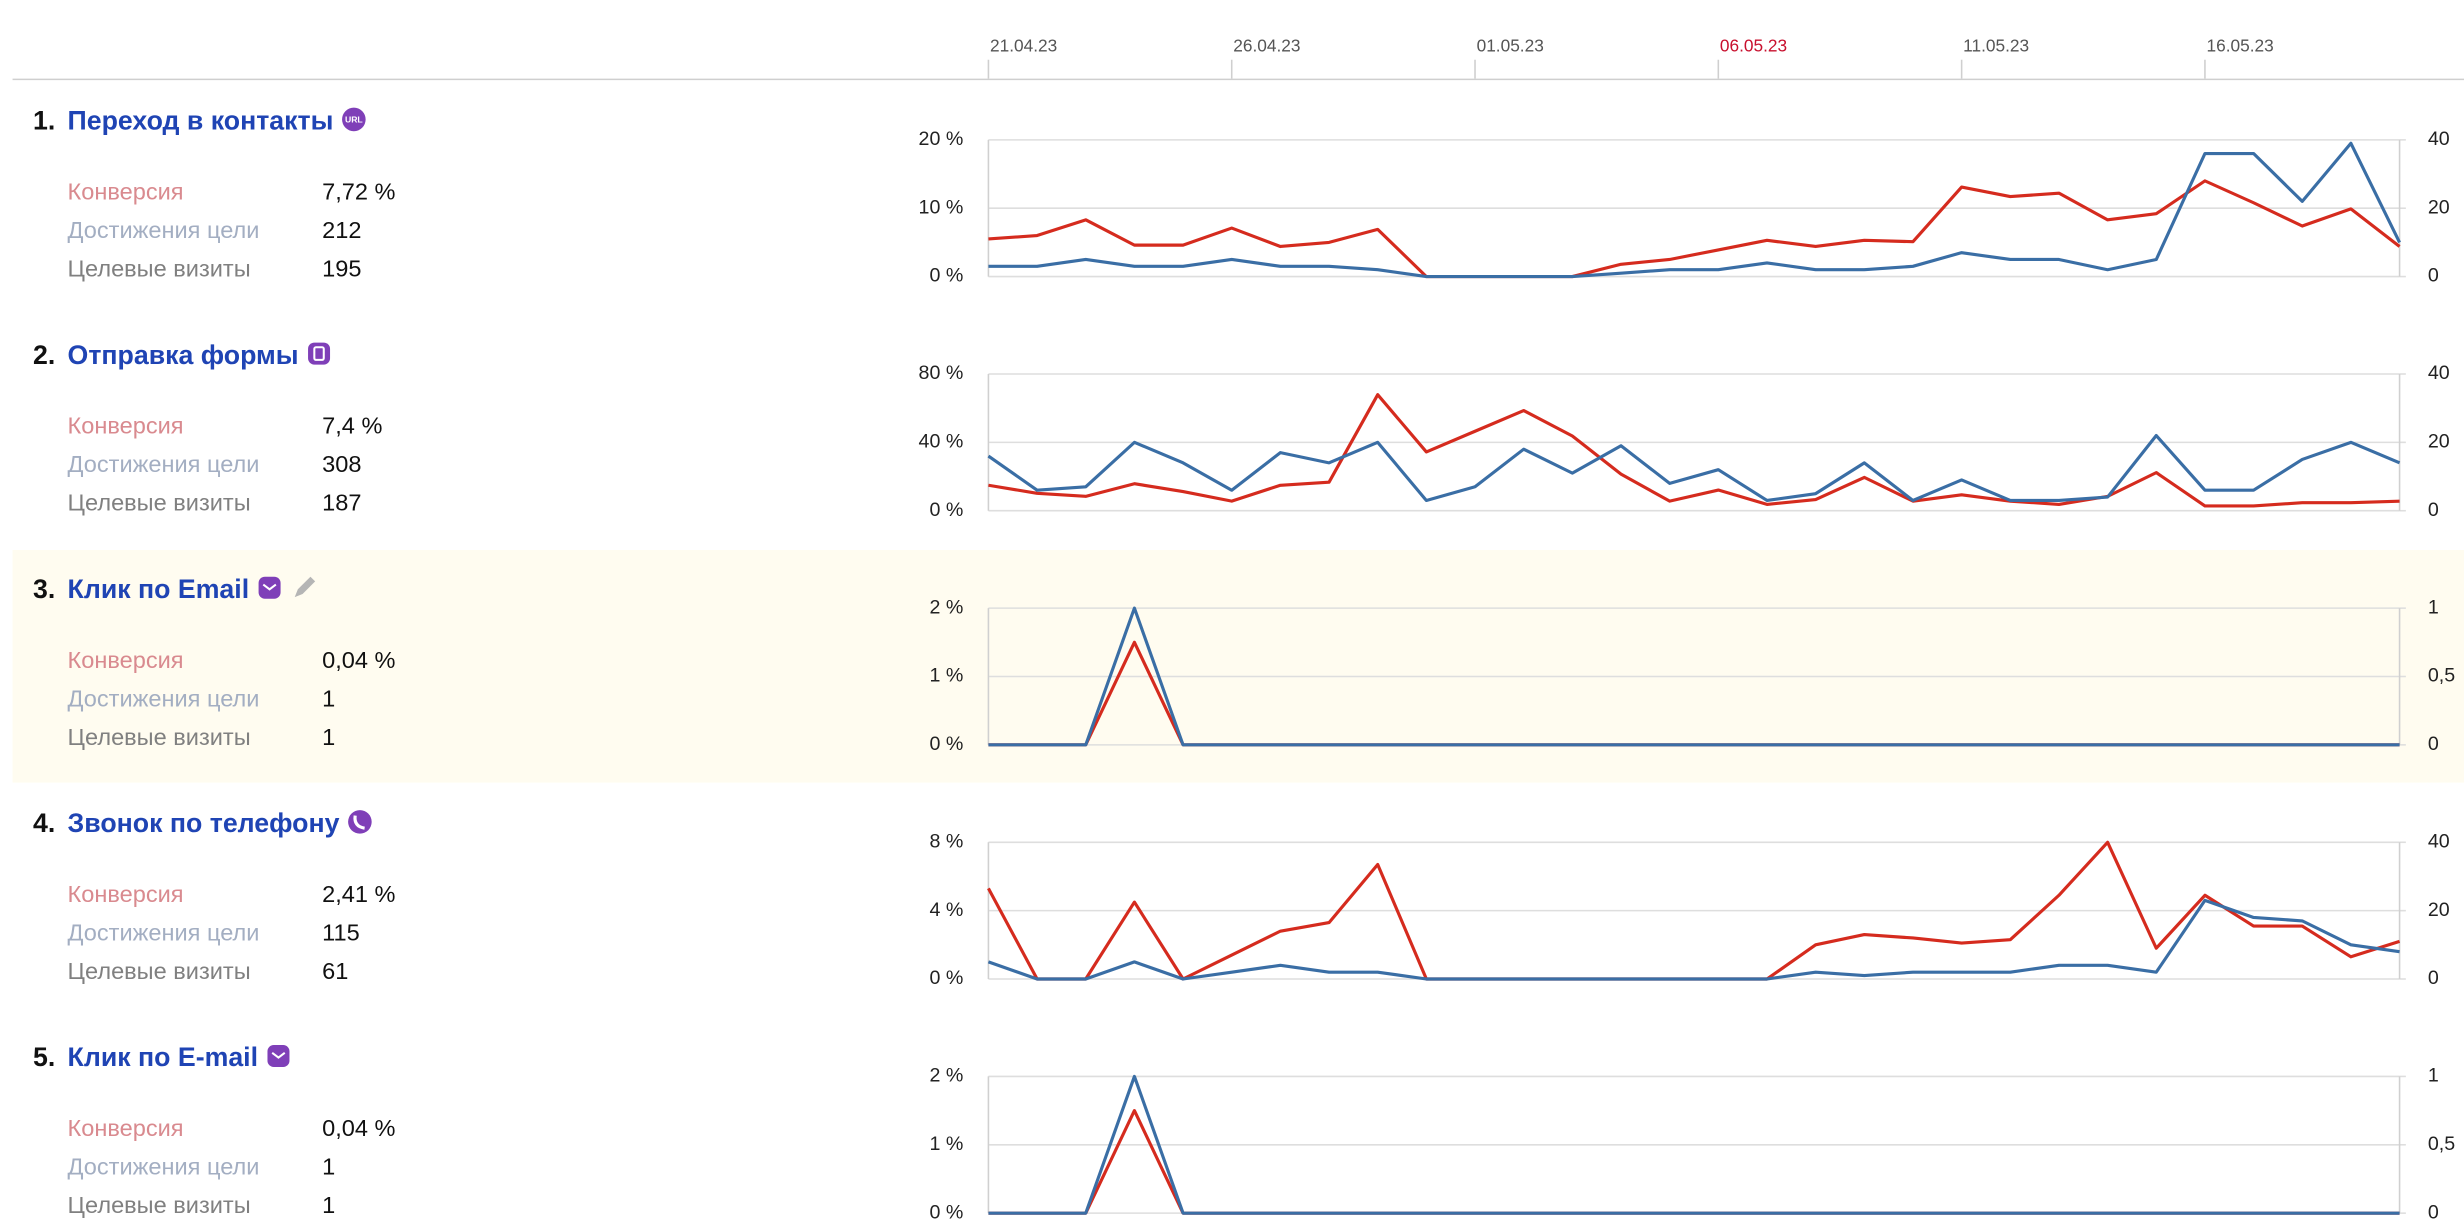  Describe the element at coordinates (946, 910) in the screenshot. I see `y-tick-label: 4 %` at that location.